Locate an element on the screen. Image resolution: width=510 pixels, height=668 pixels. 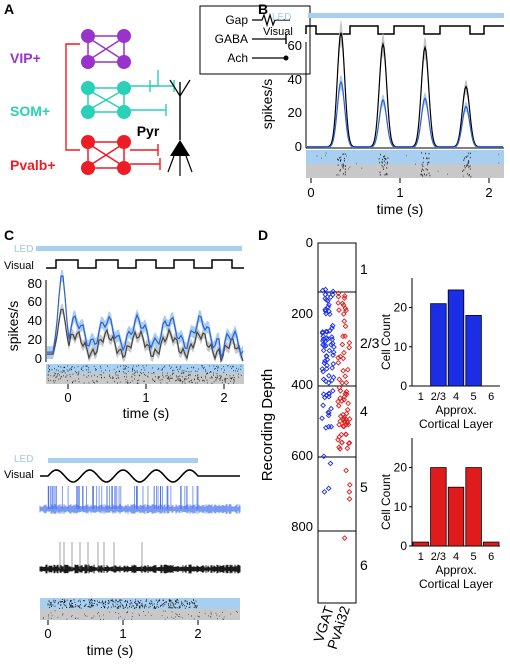
panel-c-lower-xlabel: time (s) is located at coordinates (110, 650).